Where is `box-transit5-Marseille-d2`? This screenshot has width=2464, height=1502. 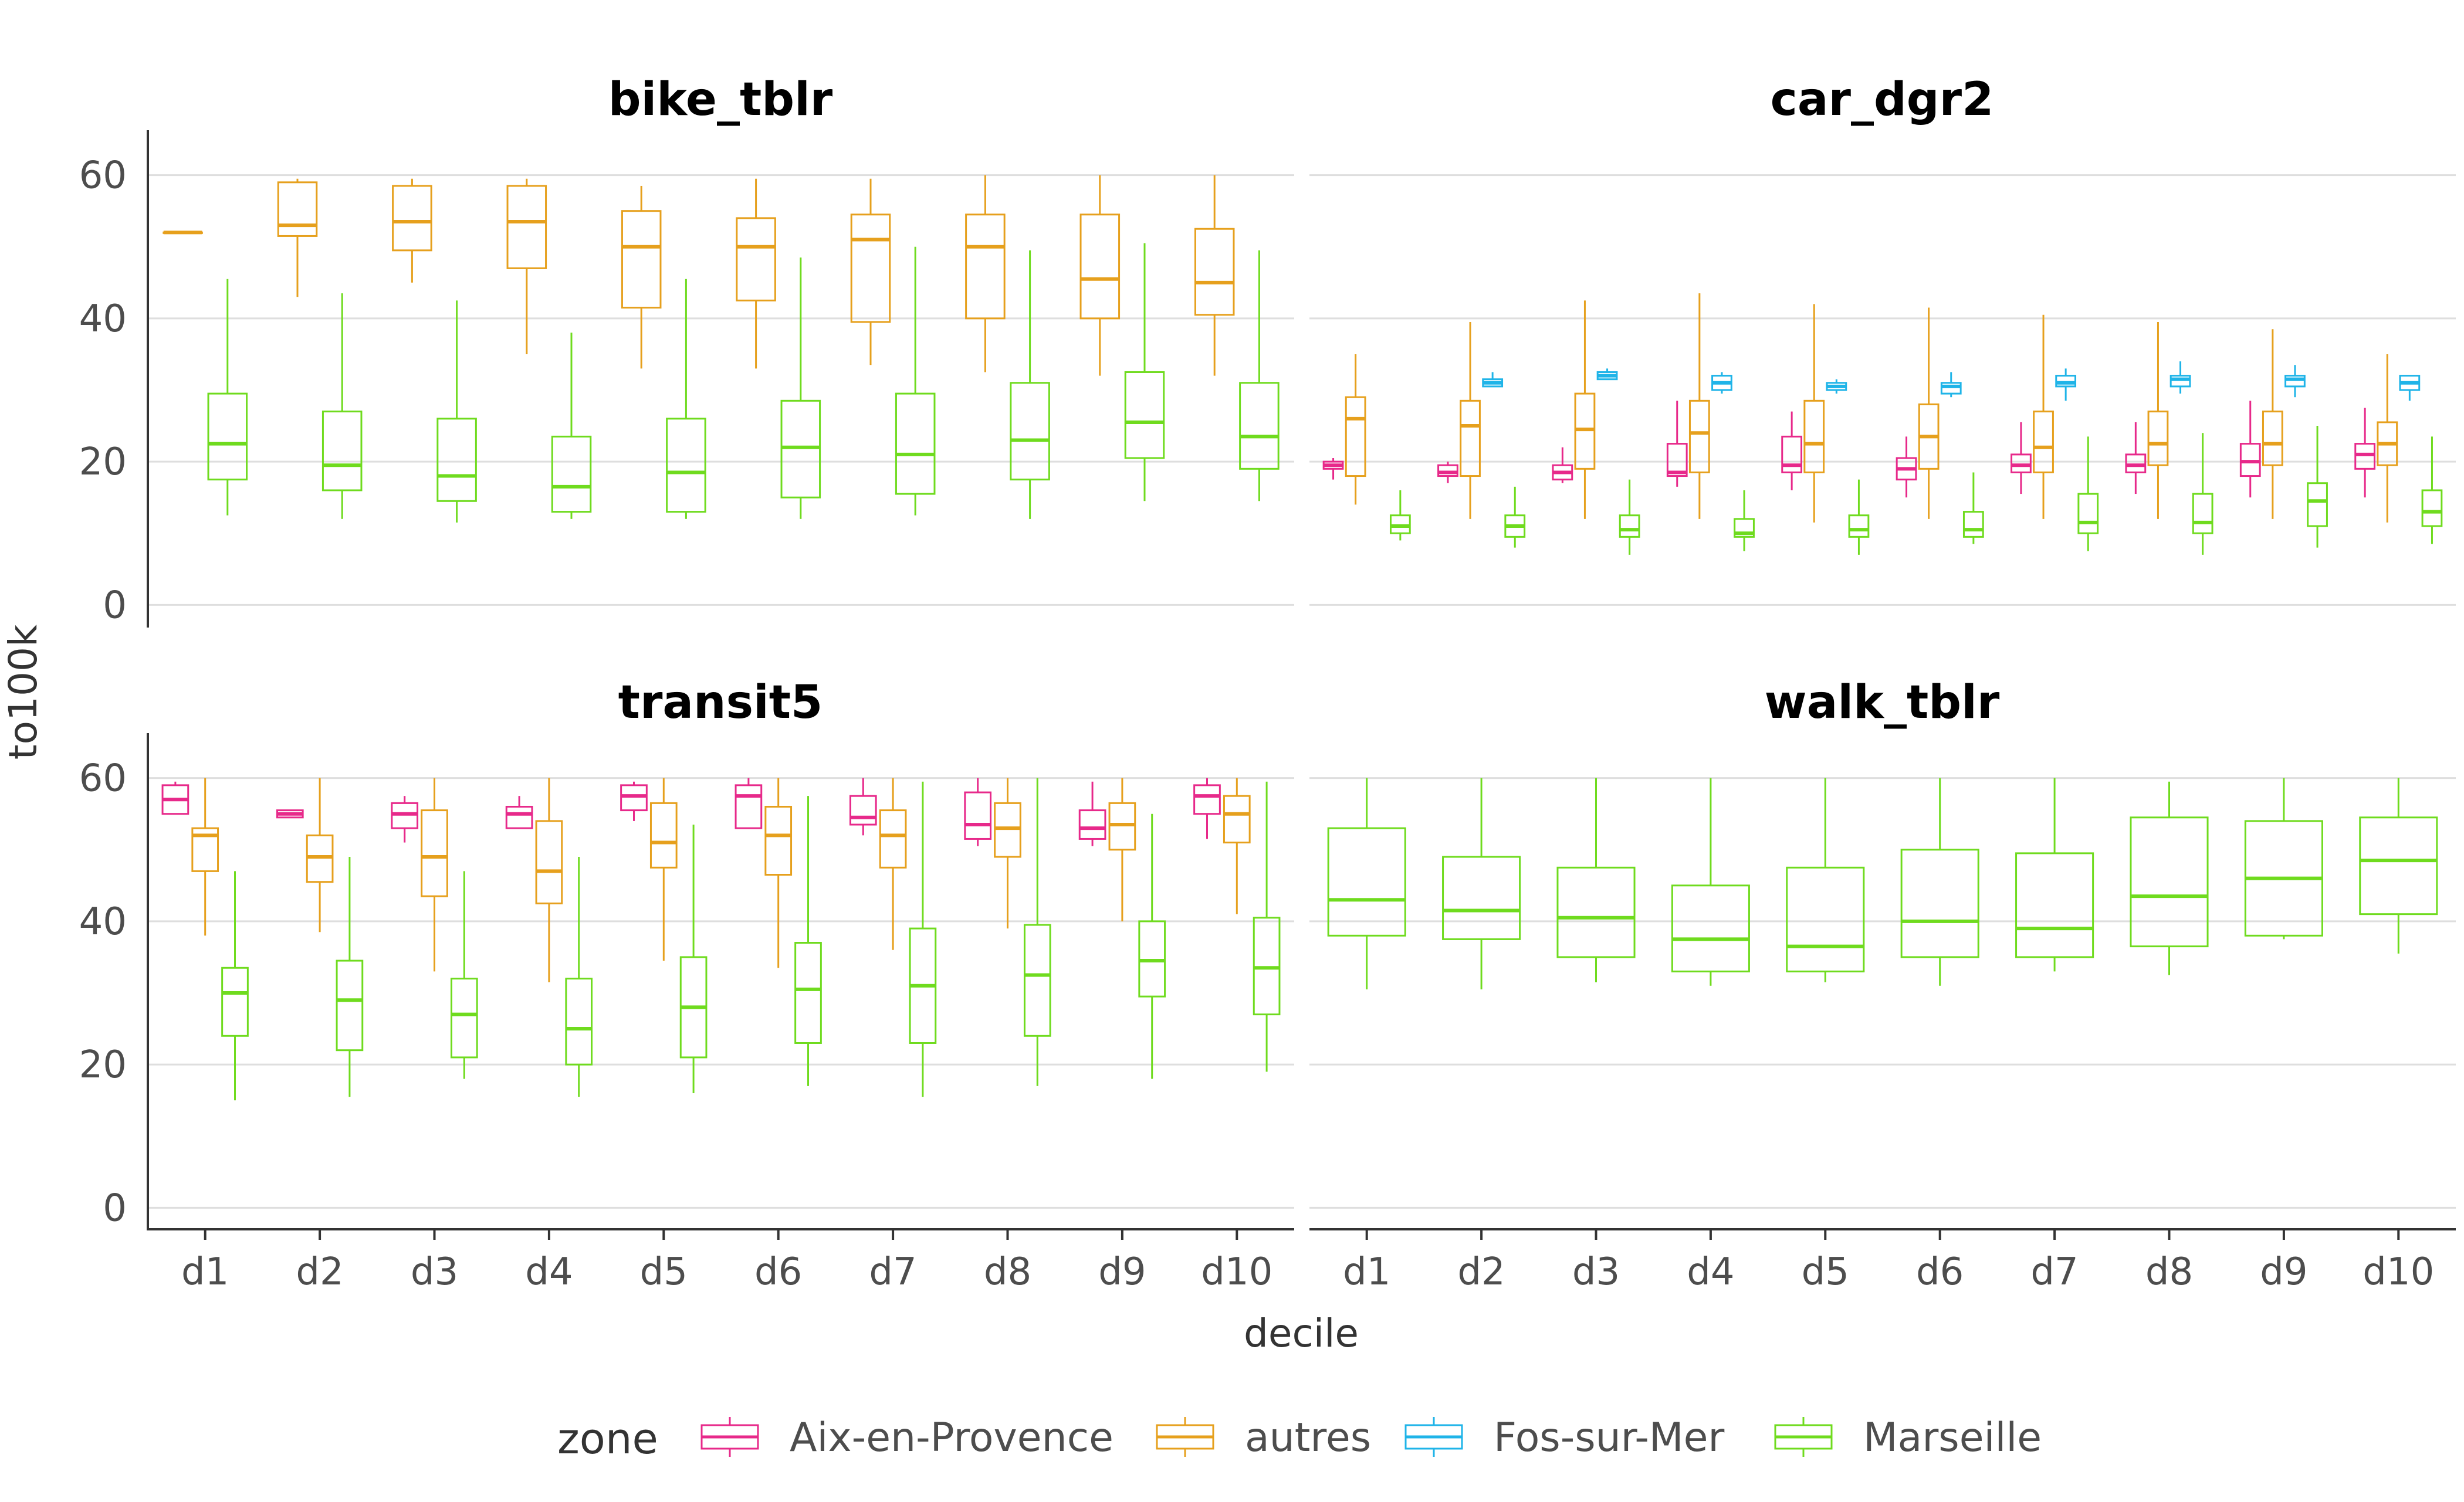
box-transit5-Marseille-d2 is located at coordinates (350, 977).